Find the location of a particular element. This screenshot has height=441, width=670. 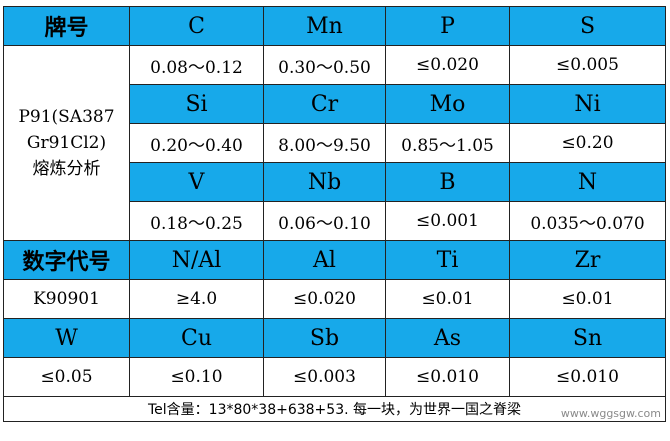

element-zr: Zr is located at coordinates (587, 260).